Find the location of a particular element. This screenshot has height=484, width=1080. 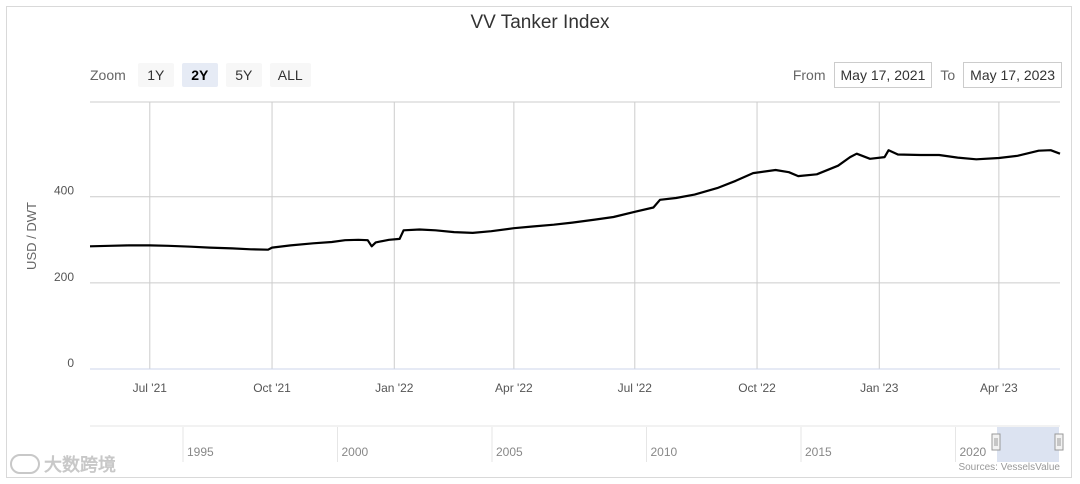

watermark: 大数跨境 is located at coordinates (63, 464).